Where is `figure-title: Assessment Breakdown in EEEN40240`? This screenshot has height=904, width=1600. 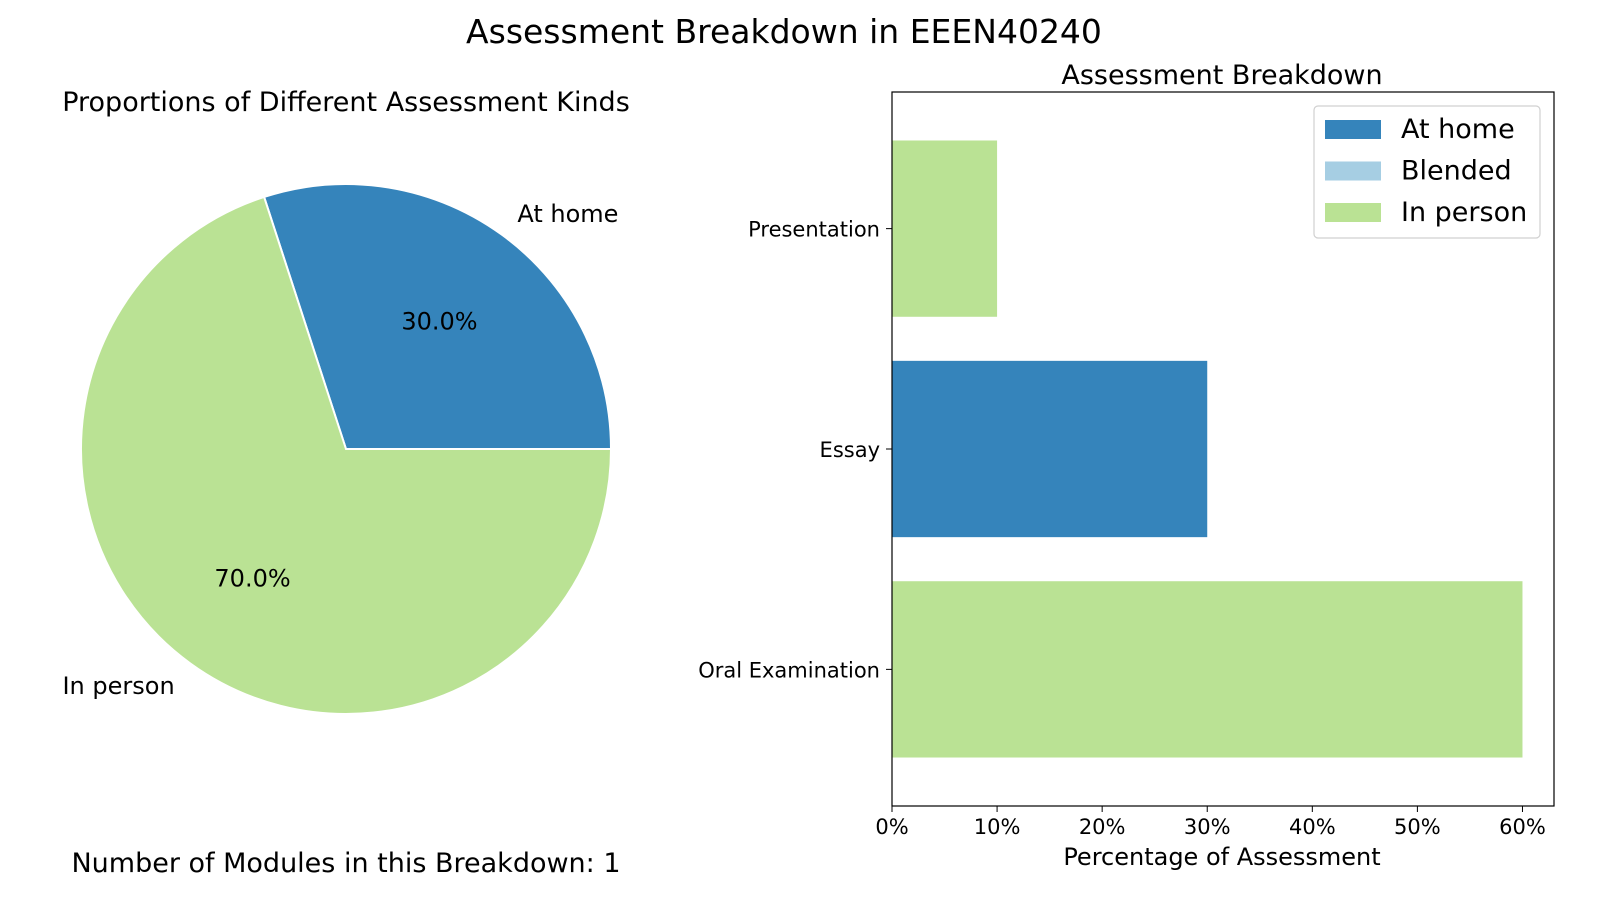
figure-title: Assessment Breakdown in EEEN40240 is located at coordinates (784, 31).